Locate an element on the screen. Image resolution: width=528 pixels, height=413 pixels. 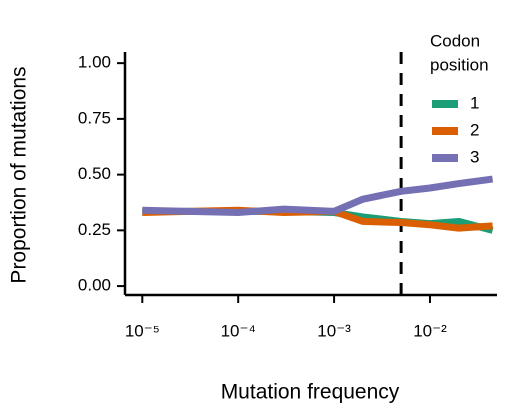
x-tick-label: 10⁻⁴ is located at coordinates (238, 330).